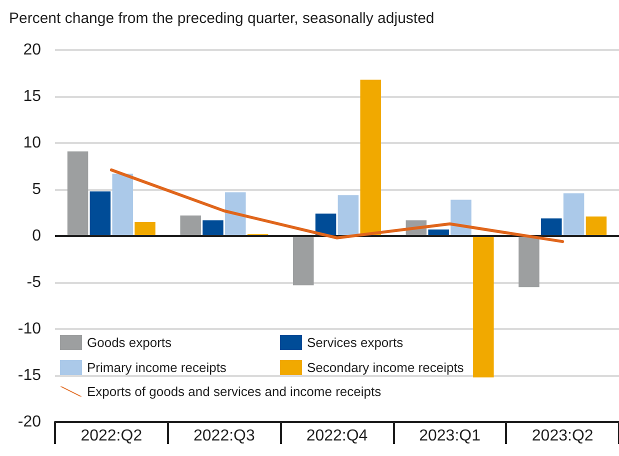 The width and height of the screenshot is (619, 456). I want to click on legend-label: Primary income receipts, so click(157, 367).